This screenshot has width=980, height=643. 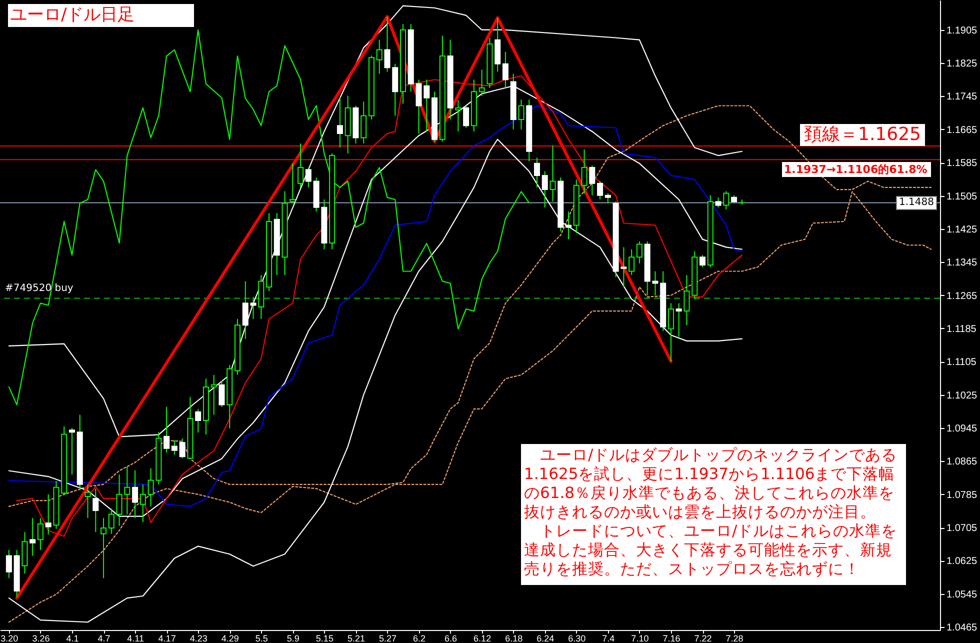 I want to click on x-tick-label: 7.28, so click(x=735, y=638).